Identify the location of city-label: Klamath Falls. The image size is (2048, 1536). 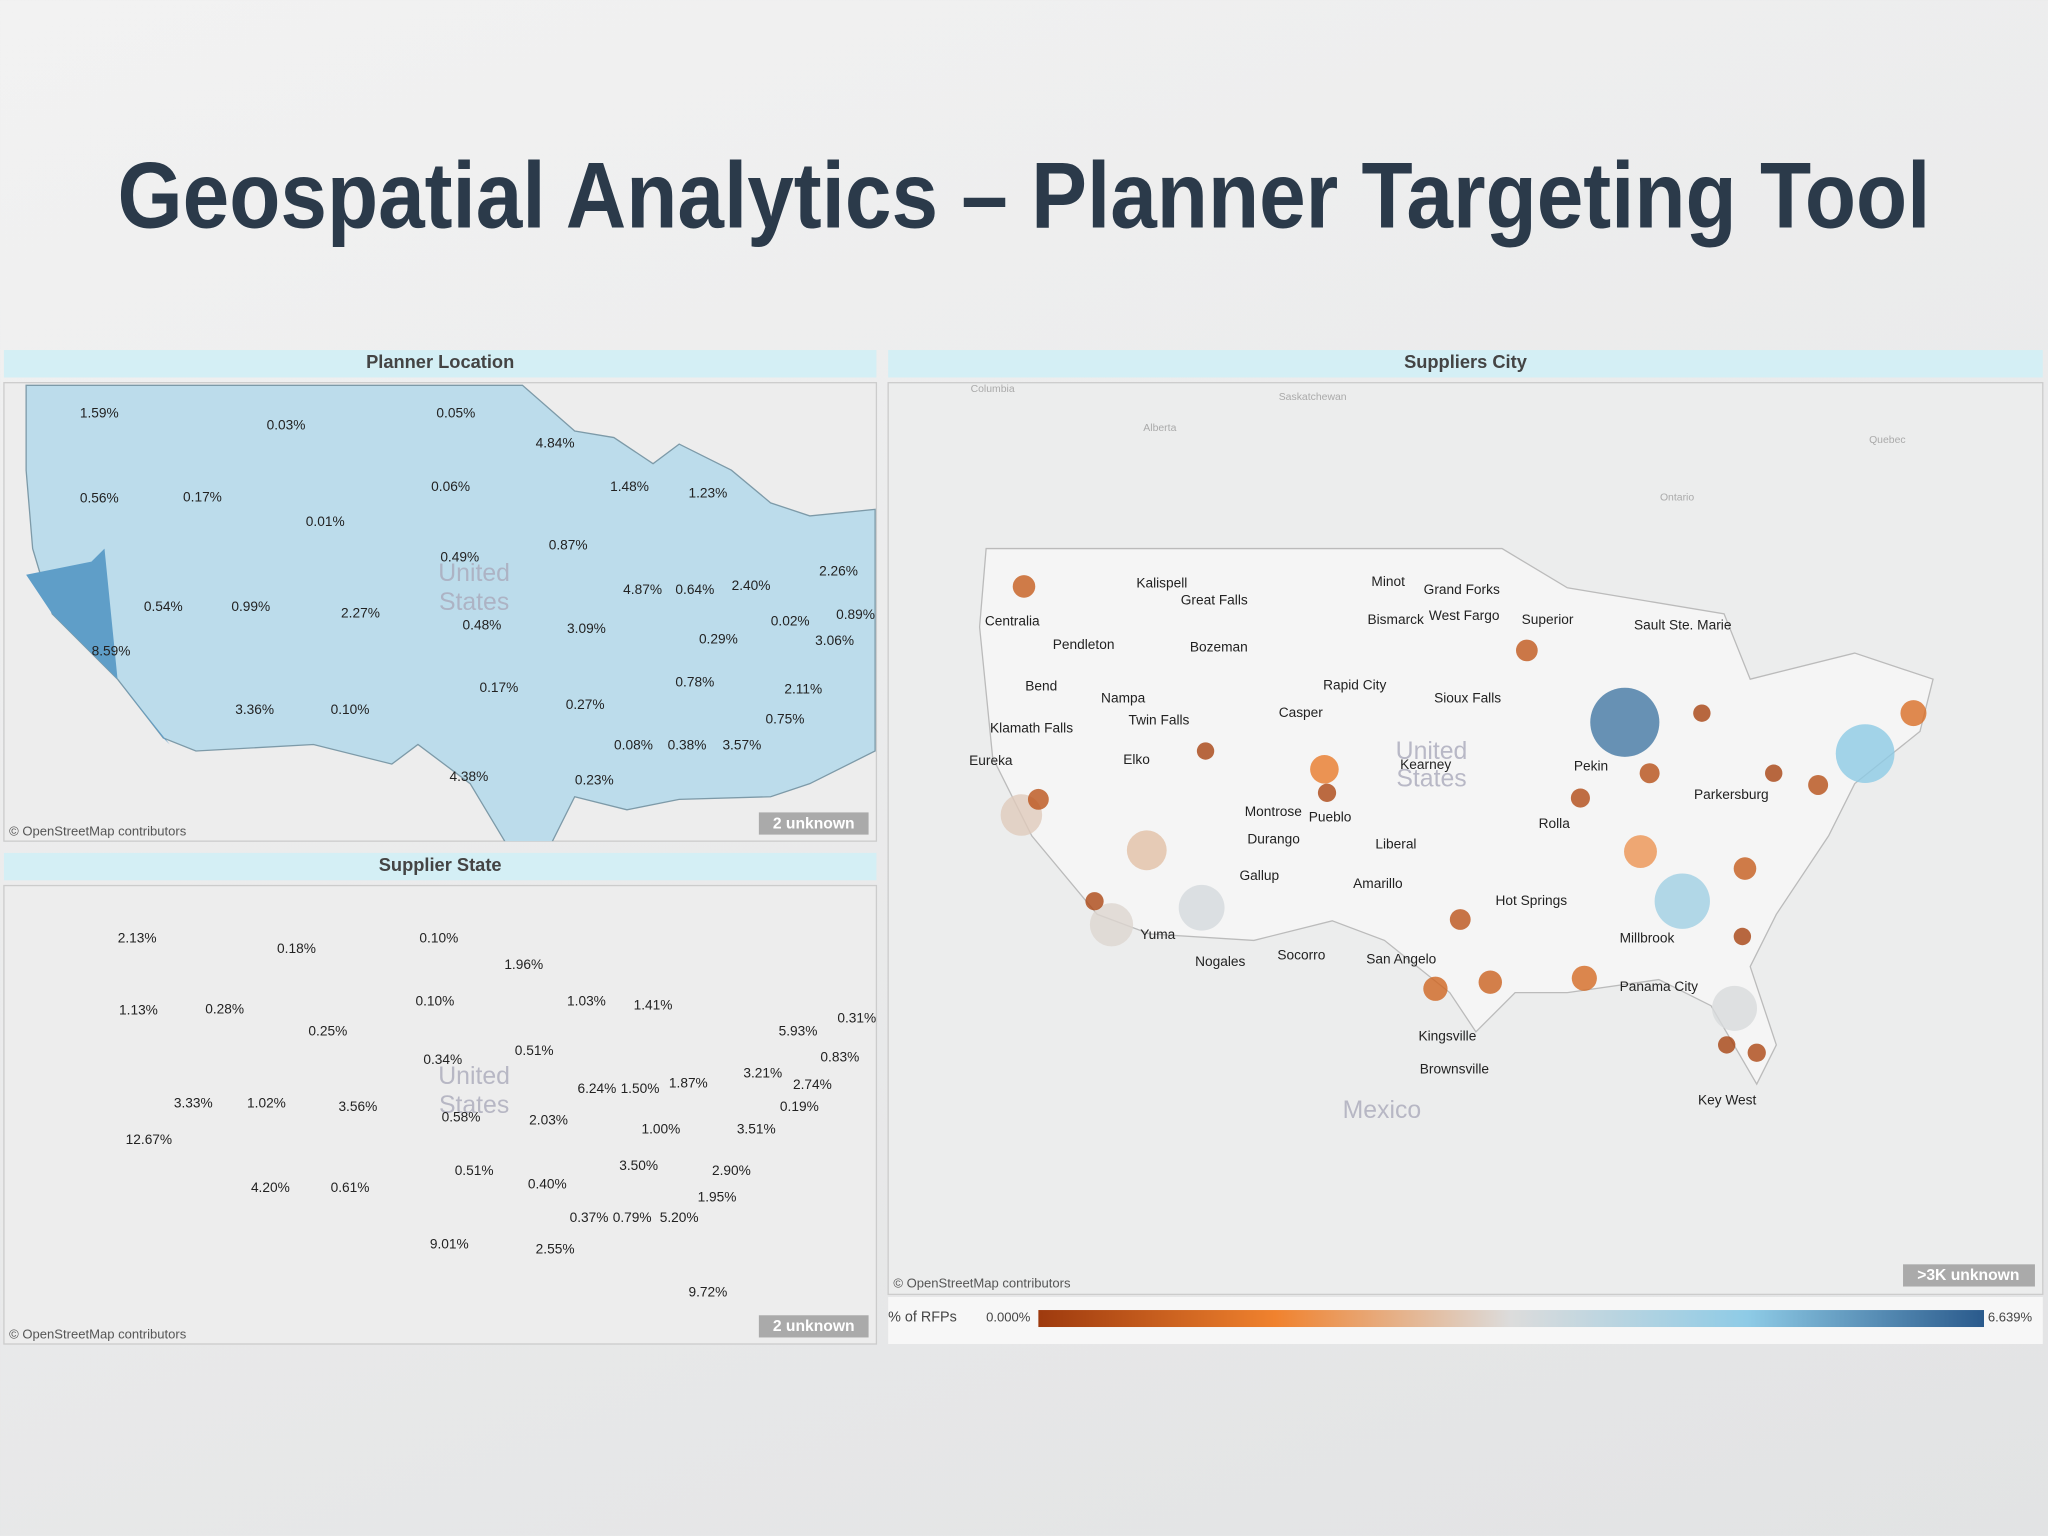
(1031, 727).